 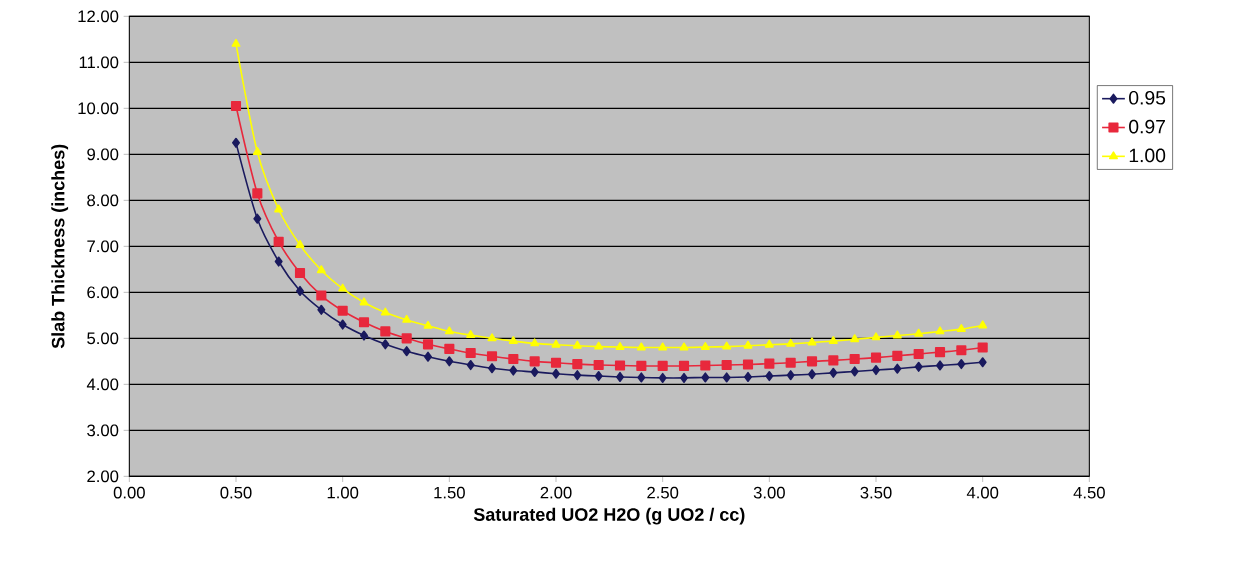 What do you see at coordinates (609, 516) in the screenshot?
I see `x-axis-title: Saturated UO2 H2O (g UO2 / cc)` at bounding box center [609, 516].